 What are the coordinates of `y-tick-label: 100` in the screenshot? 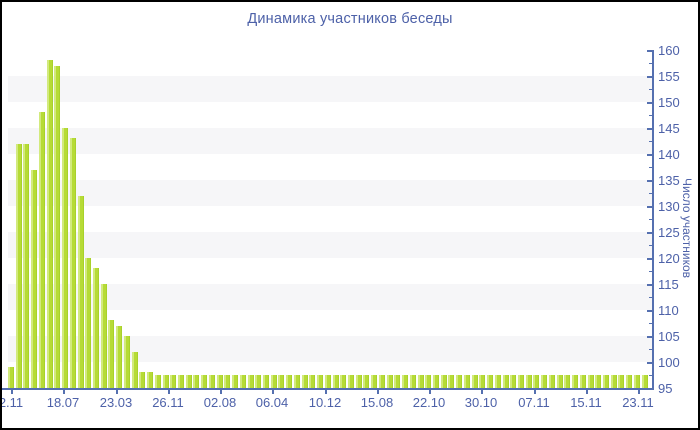 It's located at (669, 362).